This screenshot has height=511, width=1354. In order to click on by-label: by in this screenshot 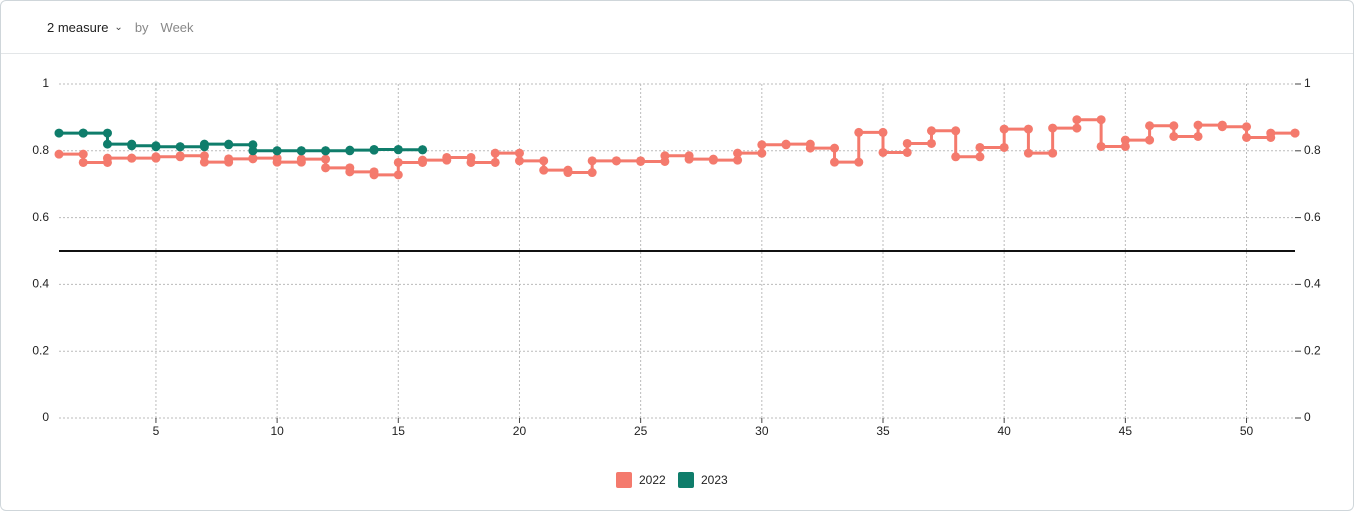, I will do `click(141, 27)`.